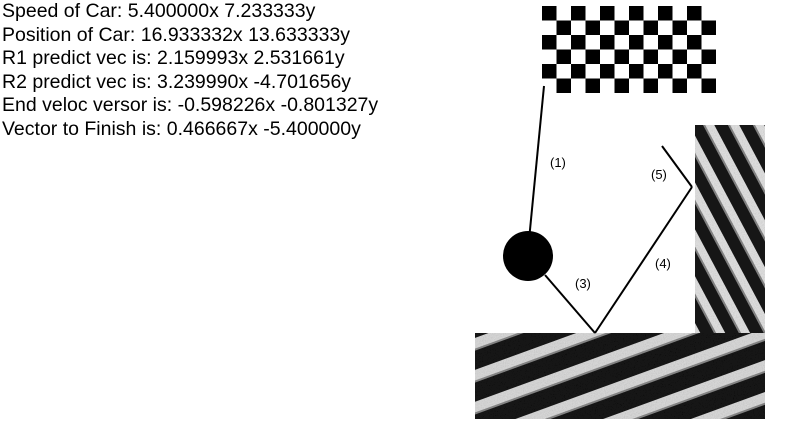 This screenshot has width=787, height=427. Describe the element at coordinates (254, 81) in the screenshot. I see `hud-value: 3.239990x -4.701656y` at that location.